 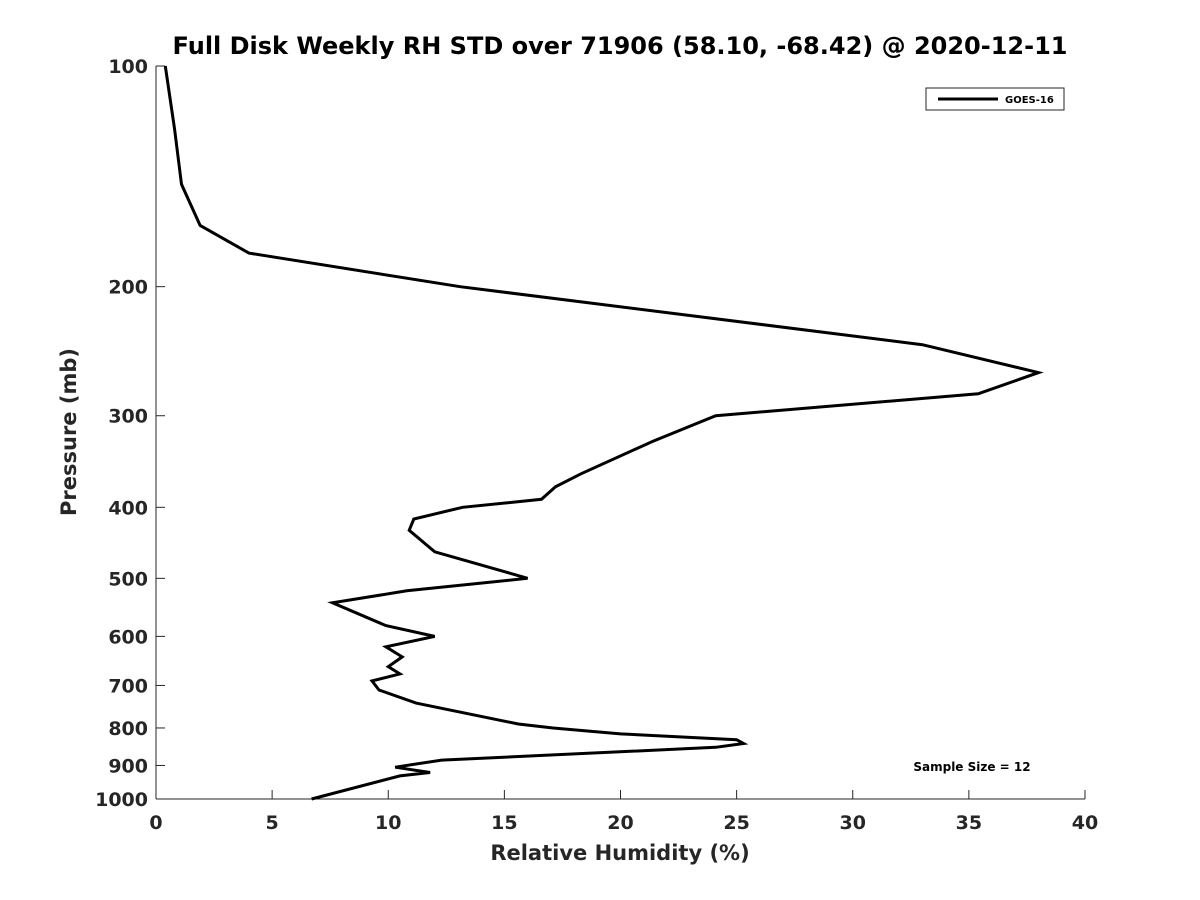 What do you see at coordinates (128, 288) in the screenshot?
I see `y-tick-label: 200` at bounding box center [128, 288].